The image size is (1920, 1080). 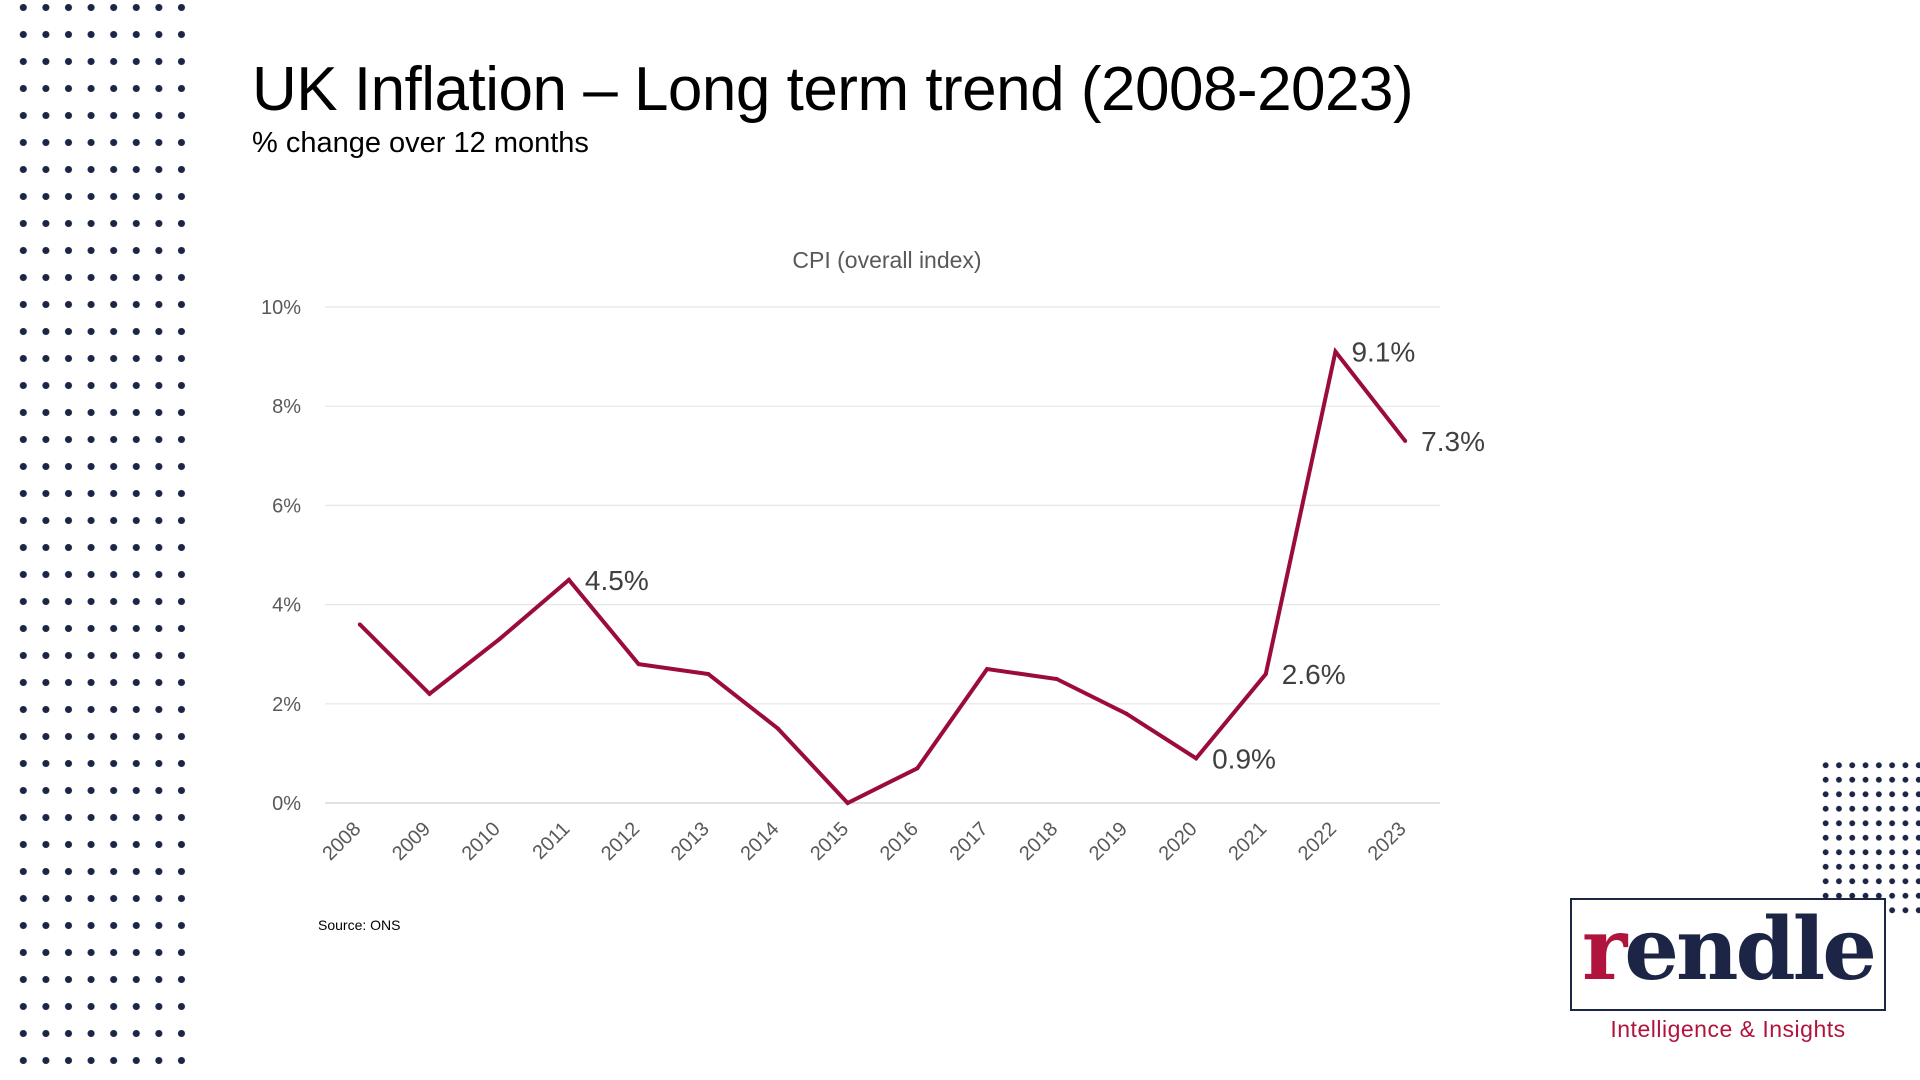 I want to click on x-tick-label: 2021, so click(x=1247, y=841).